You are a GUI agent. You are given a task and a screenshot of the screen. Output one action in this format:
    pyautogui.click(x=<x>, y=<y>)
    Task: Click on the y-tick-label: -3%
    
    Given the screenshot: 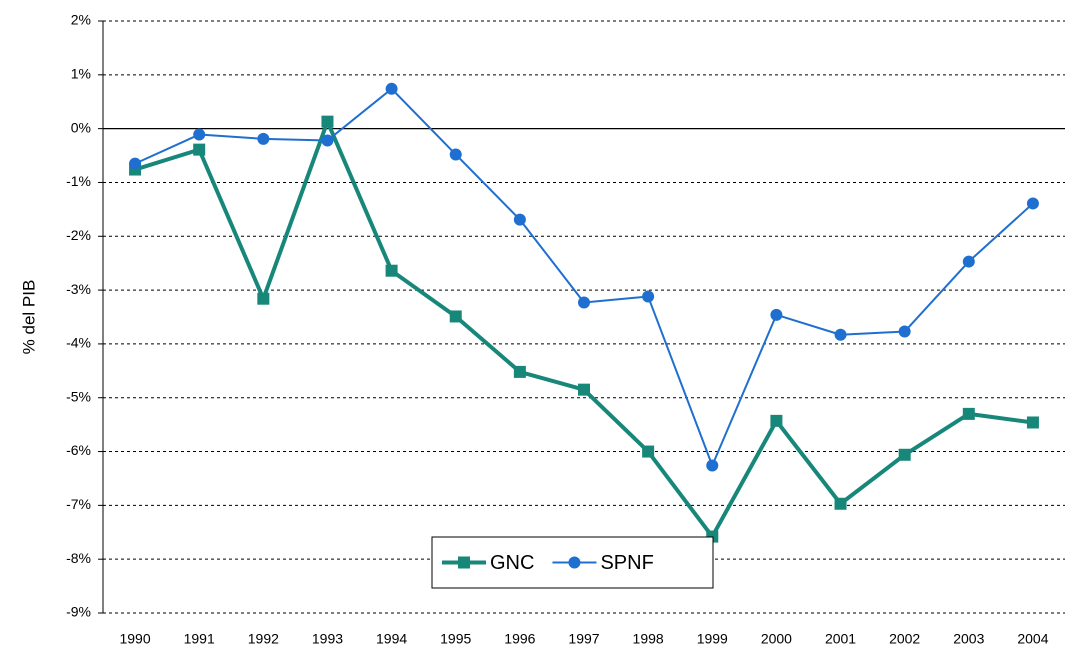 What is the action you would take?
    pyautogui.click(x=78, y=289)
    